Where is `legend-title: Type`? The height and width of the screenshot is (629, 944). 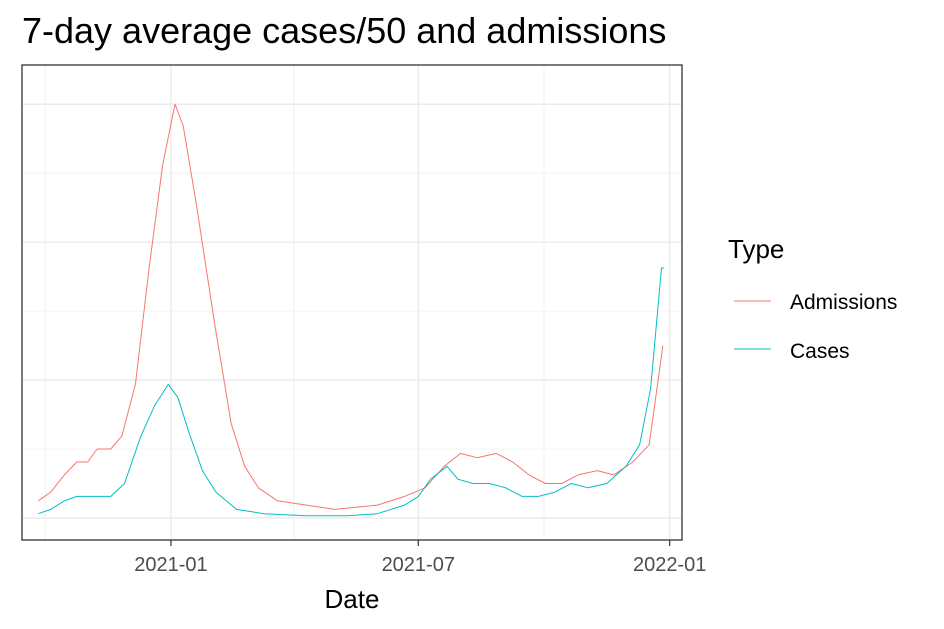
legend-title: Type is located at coordinates (756, 249).